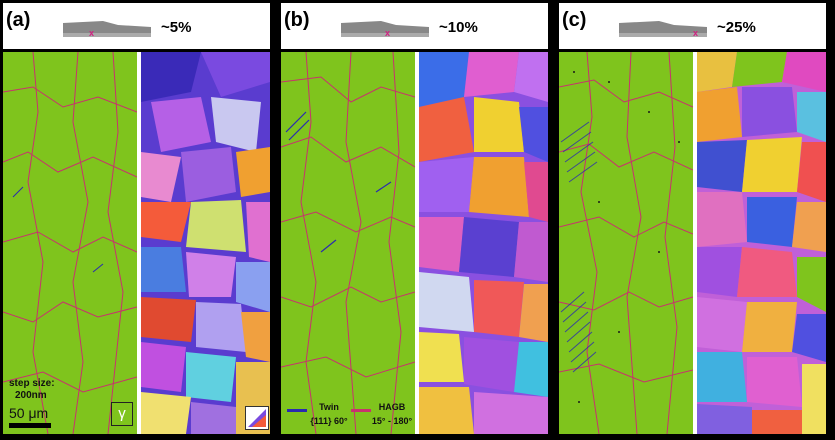 The width and height of the screenshot is (835, 440). What do you see at coordinates (176, 27) in the screenshot?
I see `panel-a-strain: ~5%` at bounding box center [176, 27].